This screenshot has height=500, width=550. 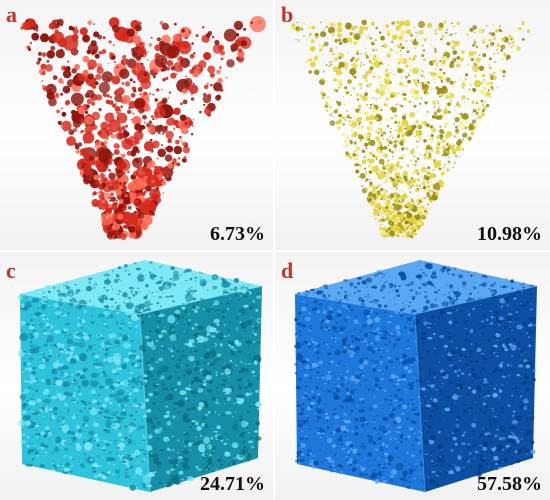 I want to click on panel-letter-b: b, so click(x=287, y=14).